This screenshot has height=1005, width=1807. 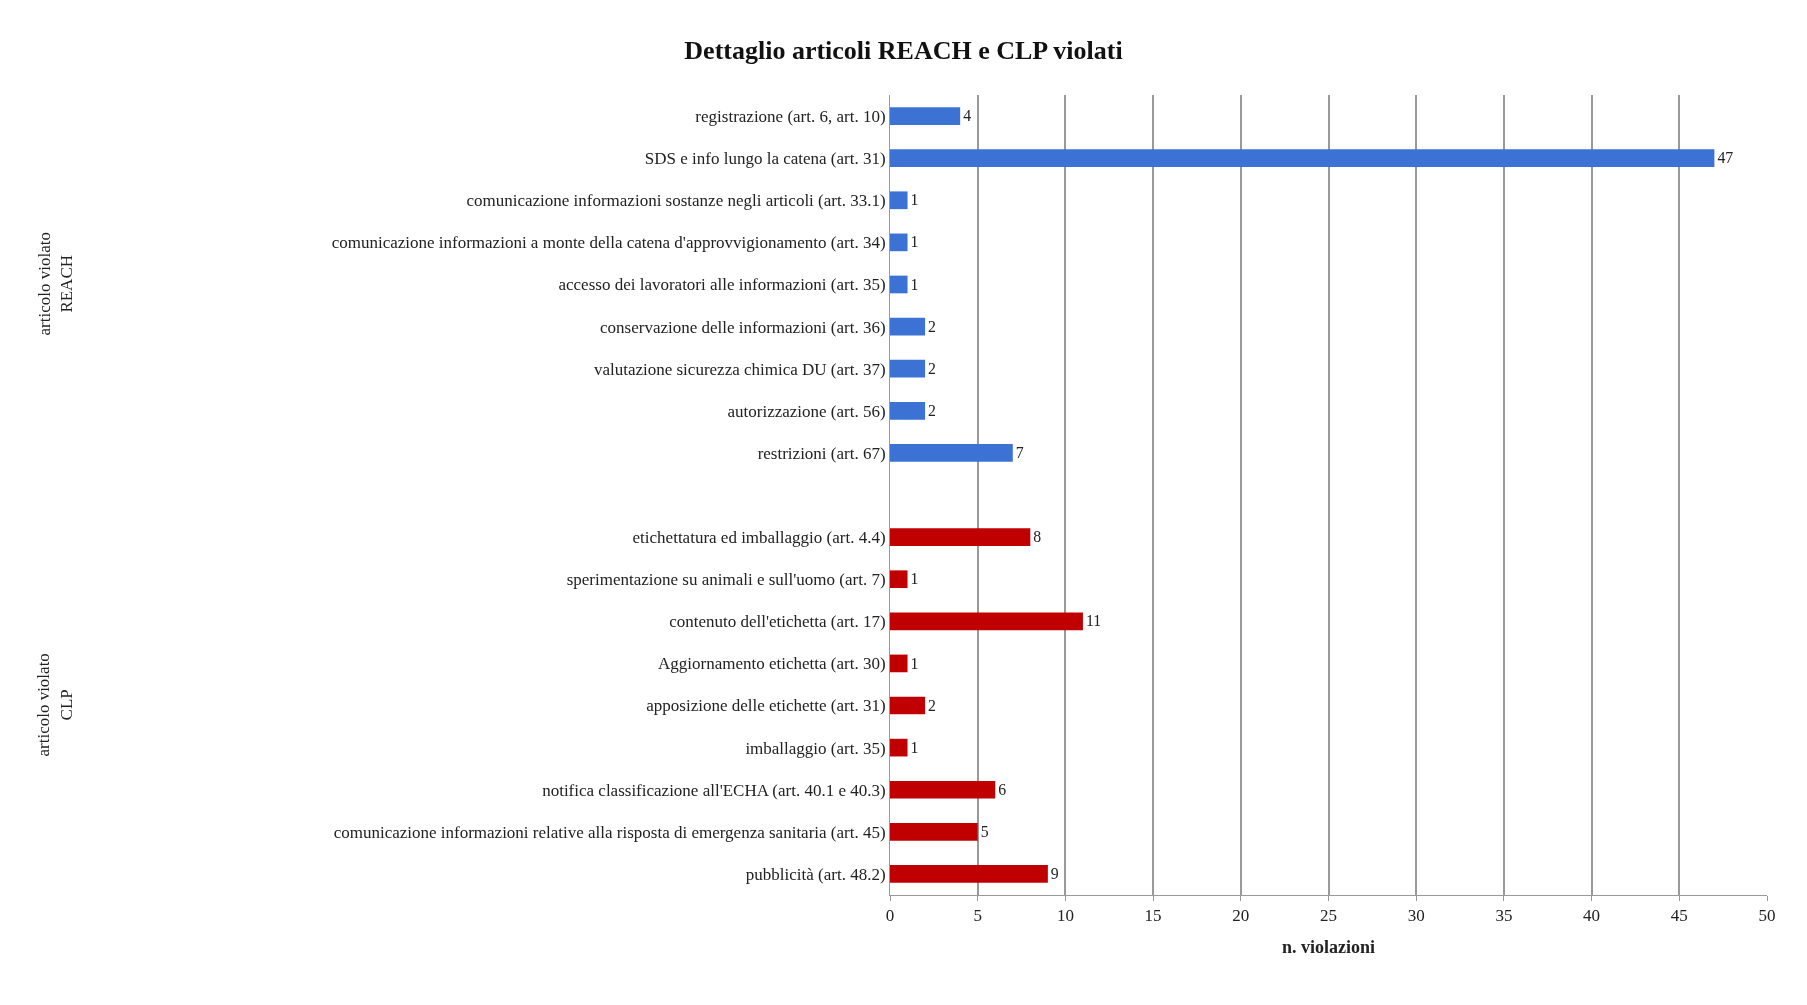 What do you see at coordinates (984, 831) in the screenshot?
I see `data-label: 5` at bounding box center [984, 831].